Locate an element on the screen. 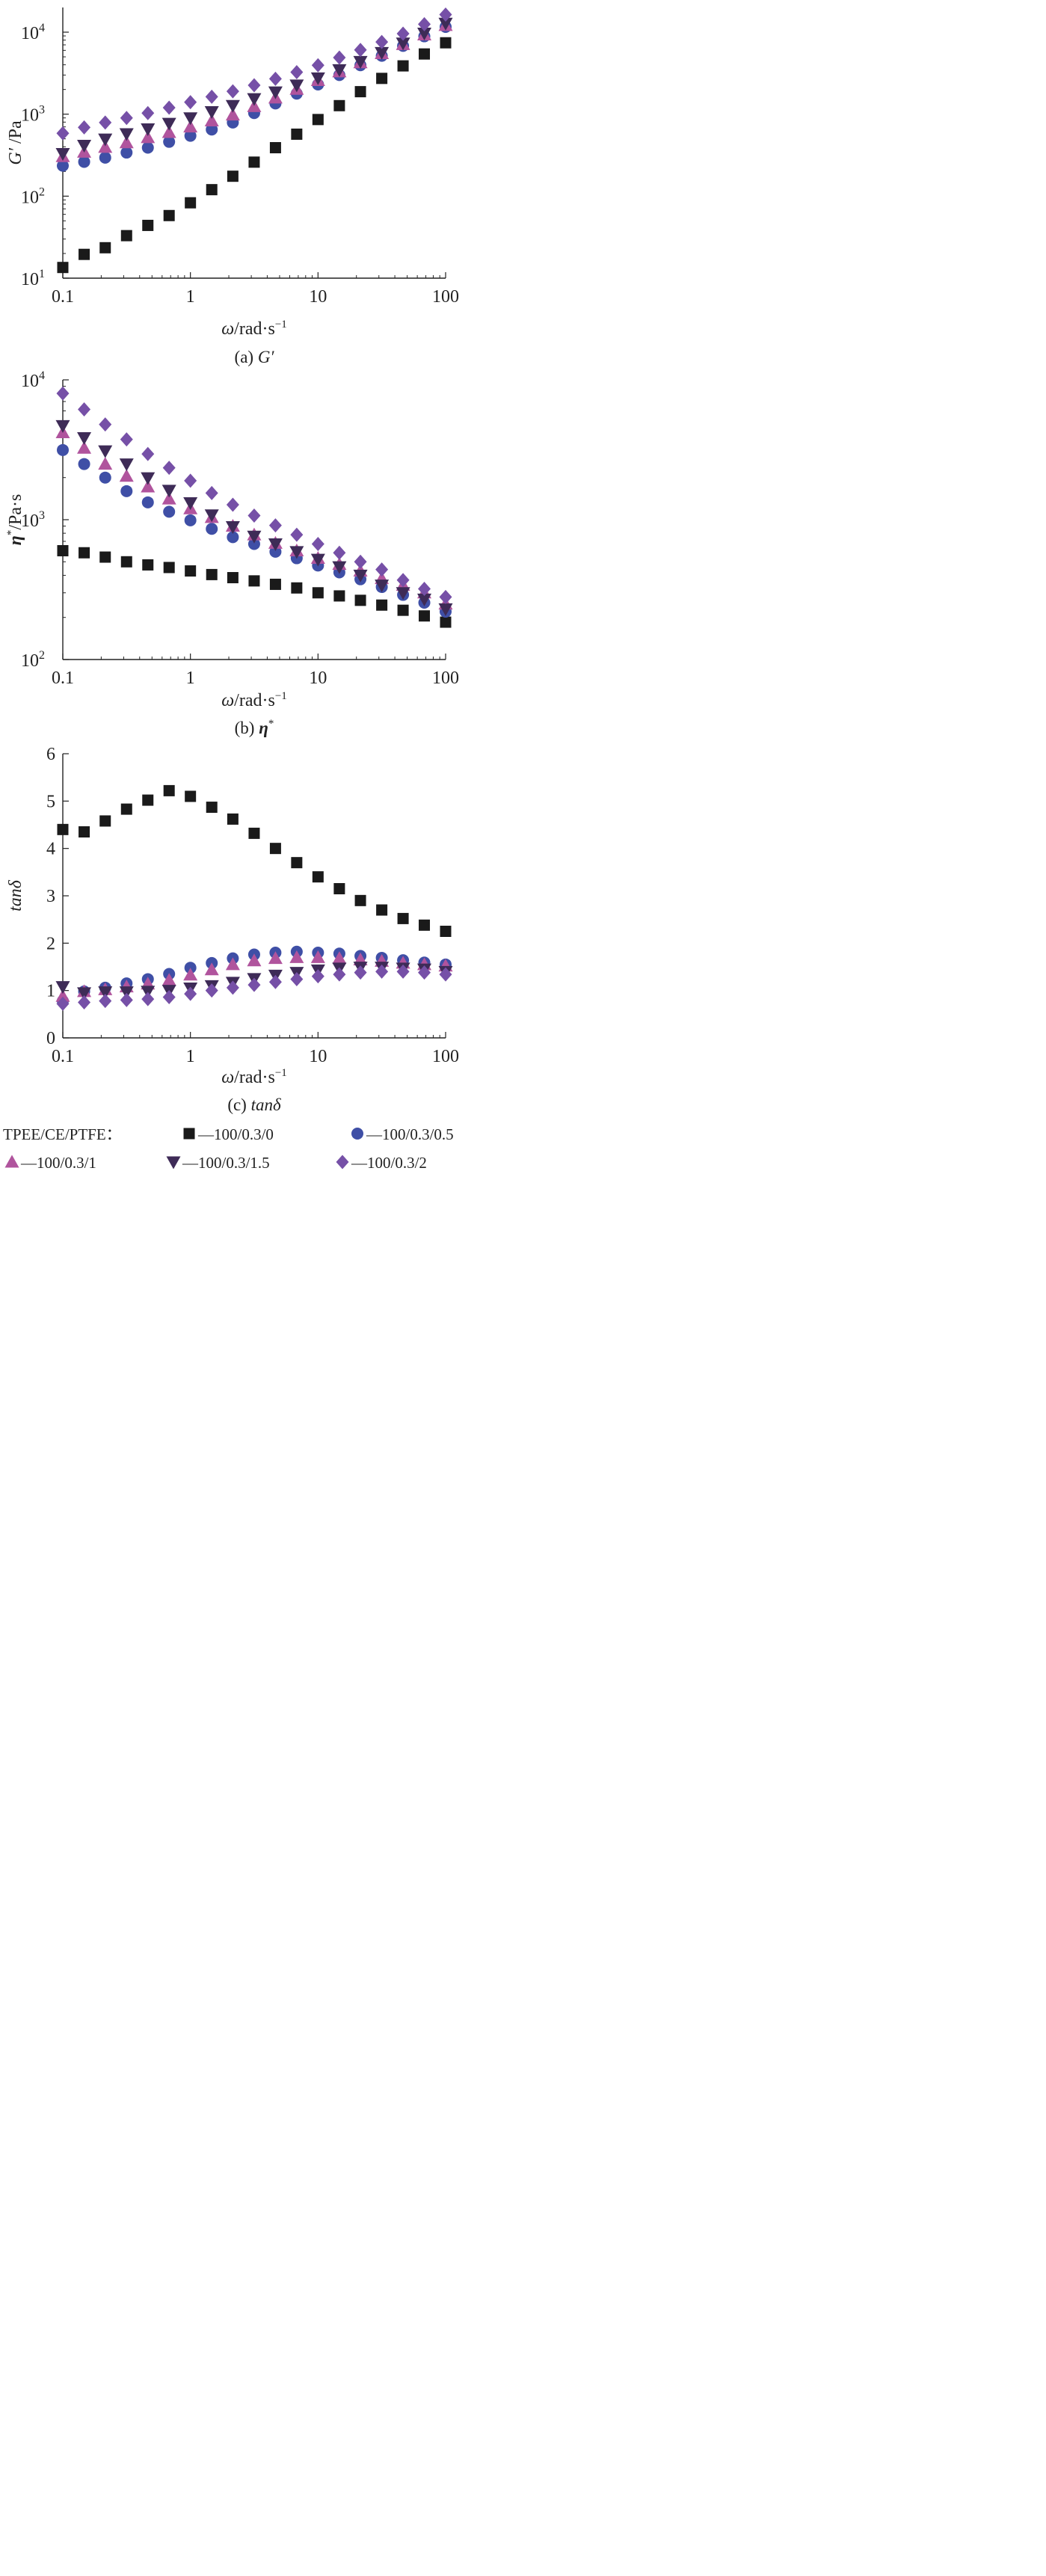 The width and height of the screenshot is (1046, 2576). x-tick-label: 10 is located at coordinates (318, 297).